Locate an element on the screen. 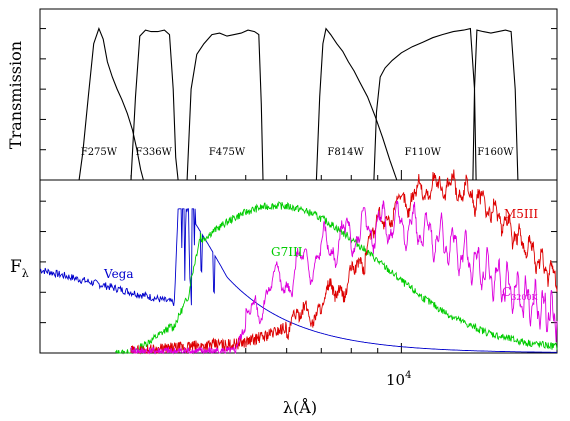 This screenshot has height=421, width=570. m5iii-label: M5III is located at coordinates (521, 214).